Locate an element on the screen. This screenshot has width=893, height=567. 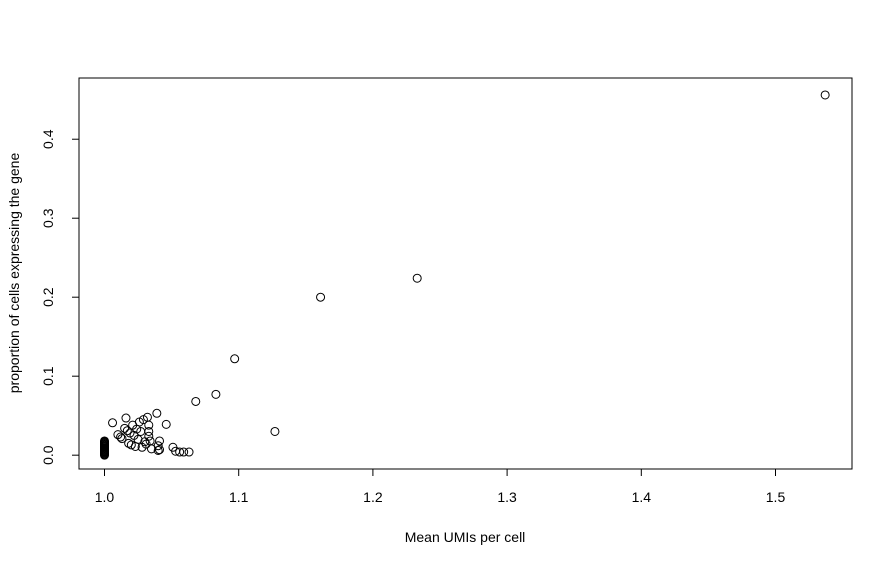
y-axis: 0.0 0.1 0.2 0.3 0.4 is located at coordinates (60, 297).